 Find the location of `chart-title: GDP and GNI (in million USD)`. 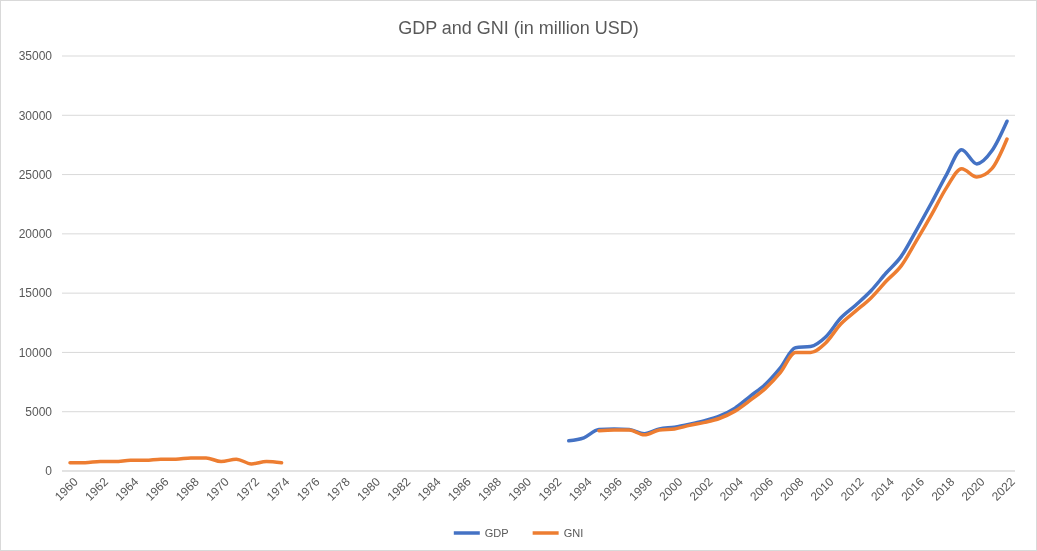

chart-title: GDP and GNI (in million USD) is located at coordinates (518, 28).